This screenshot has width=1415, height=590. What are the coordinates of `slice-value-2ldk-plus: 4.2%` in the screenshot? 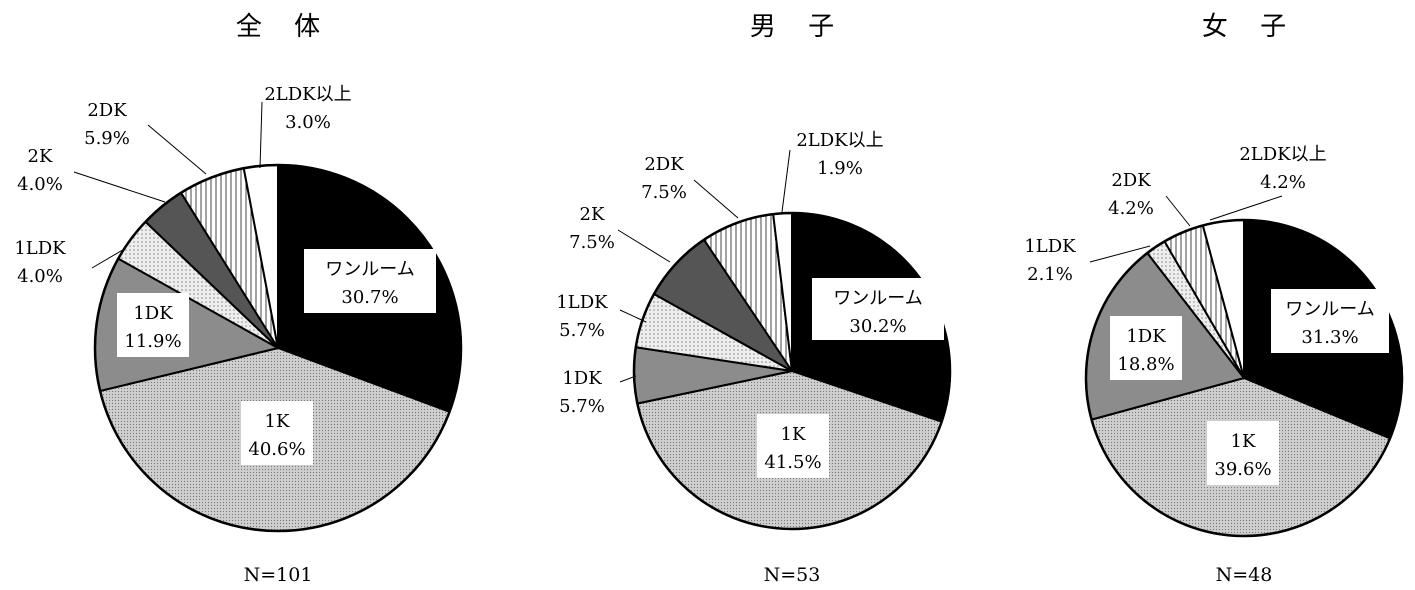 It's located at (1283, 182).